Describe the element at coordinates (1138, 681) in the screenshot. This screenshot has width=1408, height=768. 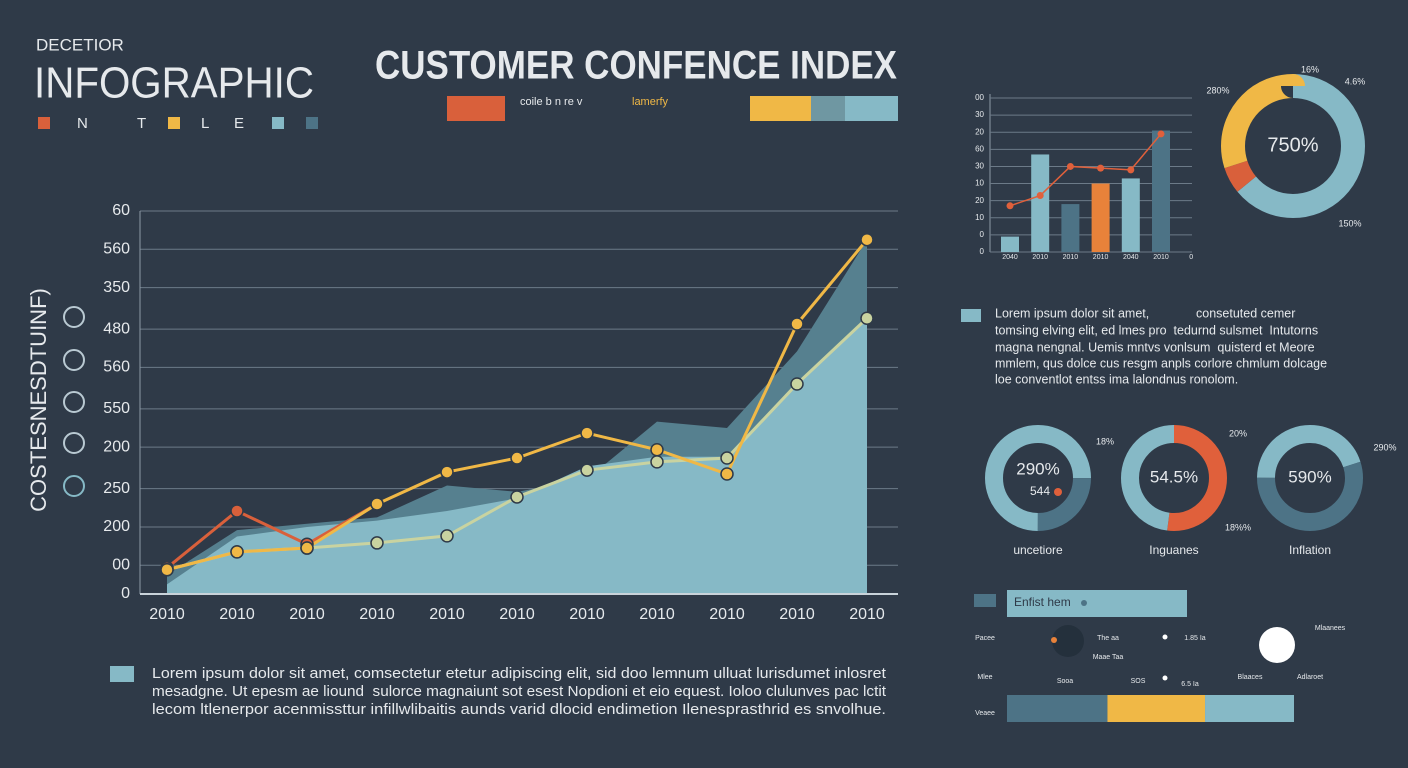
I see `panel-label: SOS` at that location.